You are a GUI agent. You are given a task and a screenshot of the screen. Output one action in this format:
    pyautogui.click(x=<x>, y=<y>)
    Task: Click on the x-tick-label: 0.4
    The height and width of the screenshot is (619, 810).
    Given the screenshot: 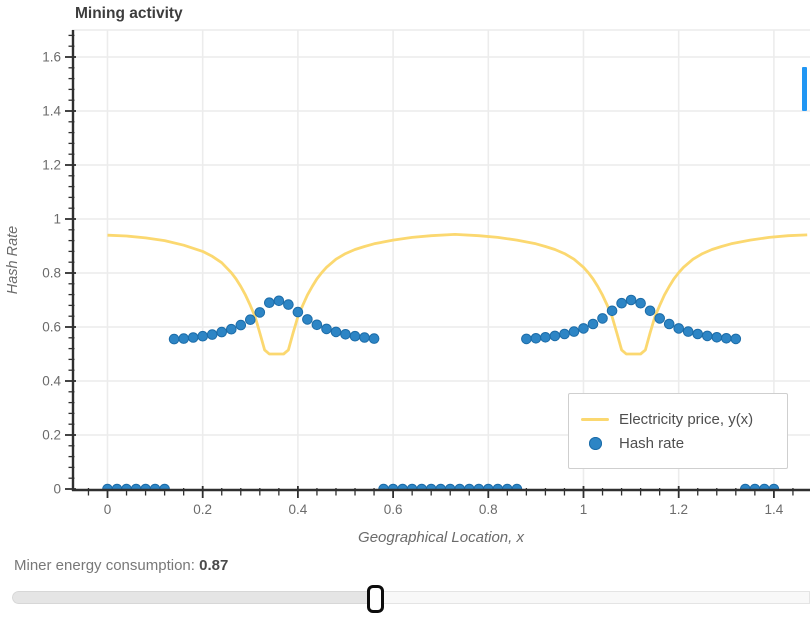 What is the action you would take?
    pyautogui.click(x=298, y=509)
    